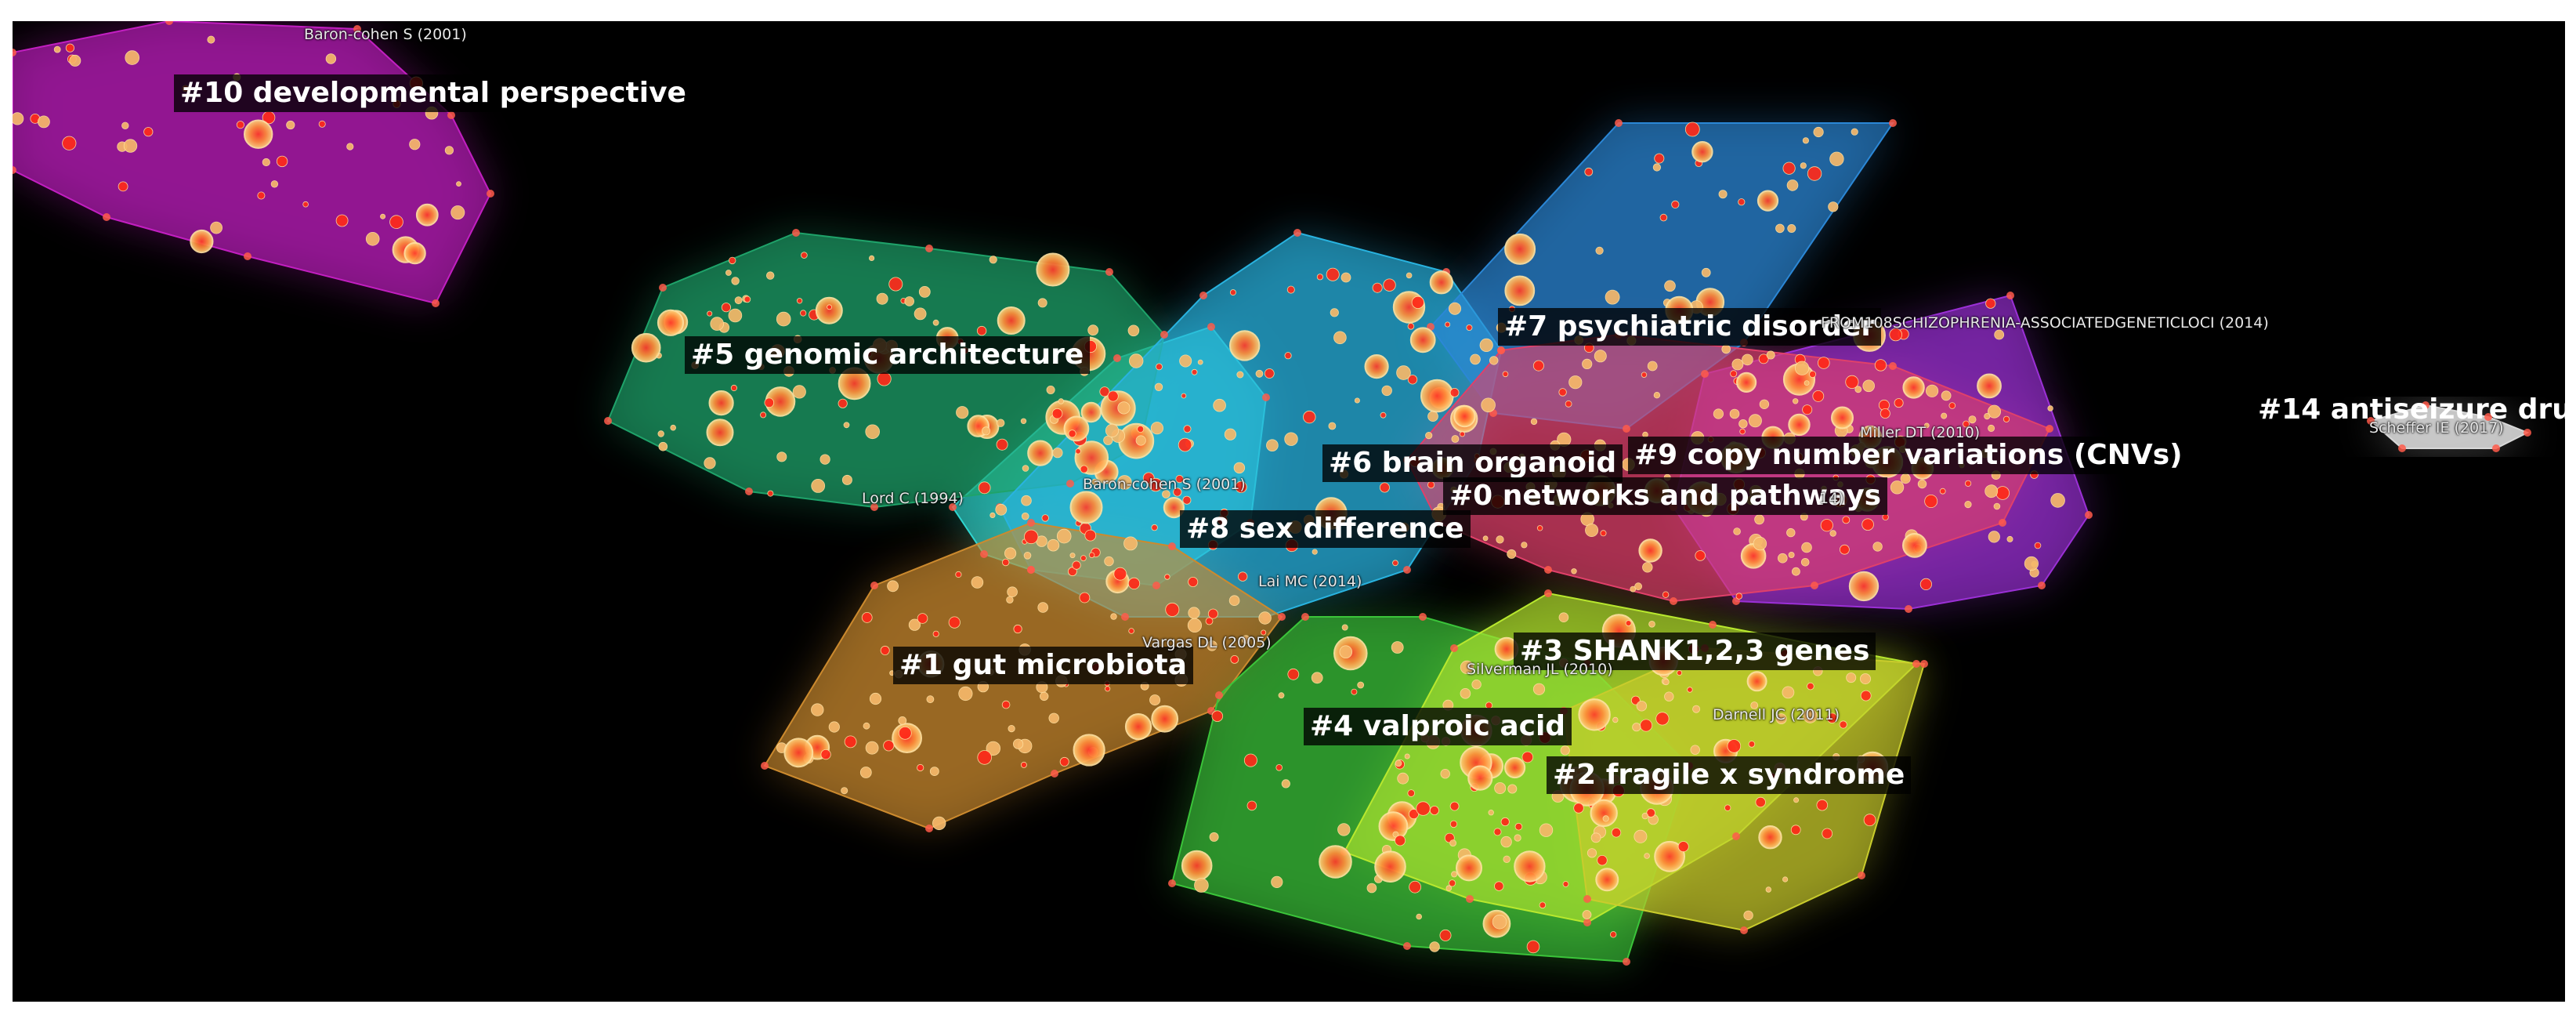 Image resolution: width=2576 pixels, height=1015 pixels. Describe the element at coordinates (913, 498) in the screenshot. I see `reference-label: Lord C (1994)` at that location.